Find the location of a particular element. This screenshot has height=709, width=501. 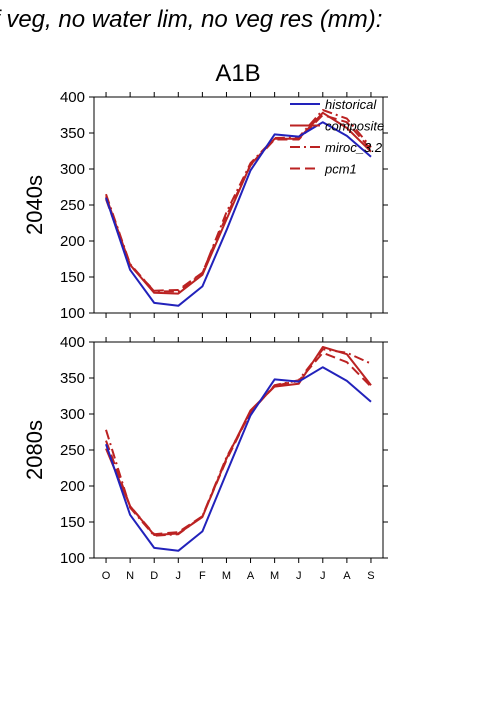

legend-label: miroc_3.2 is located at coordinates (354, 147).